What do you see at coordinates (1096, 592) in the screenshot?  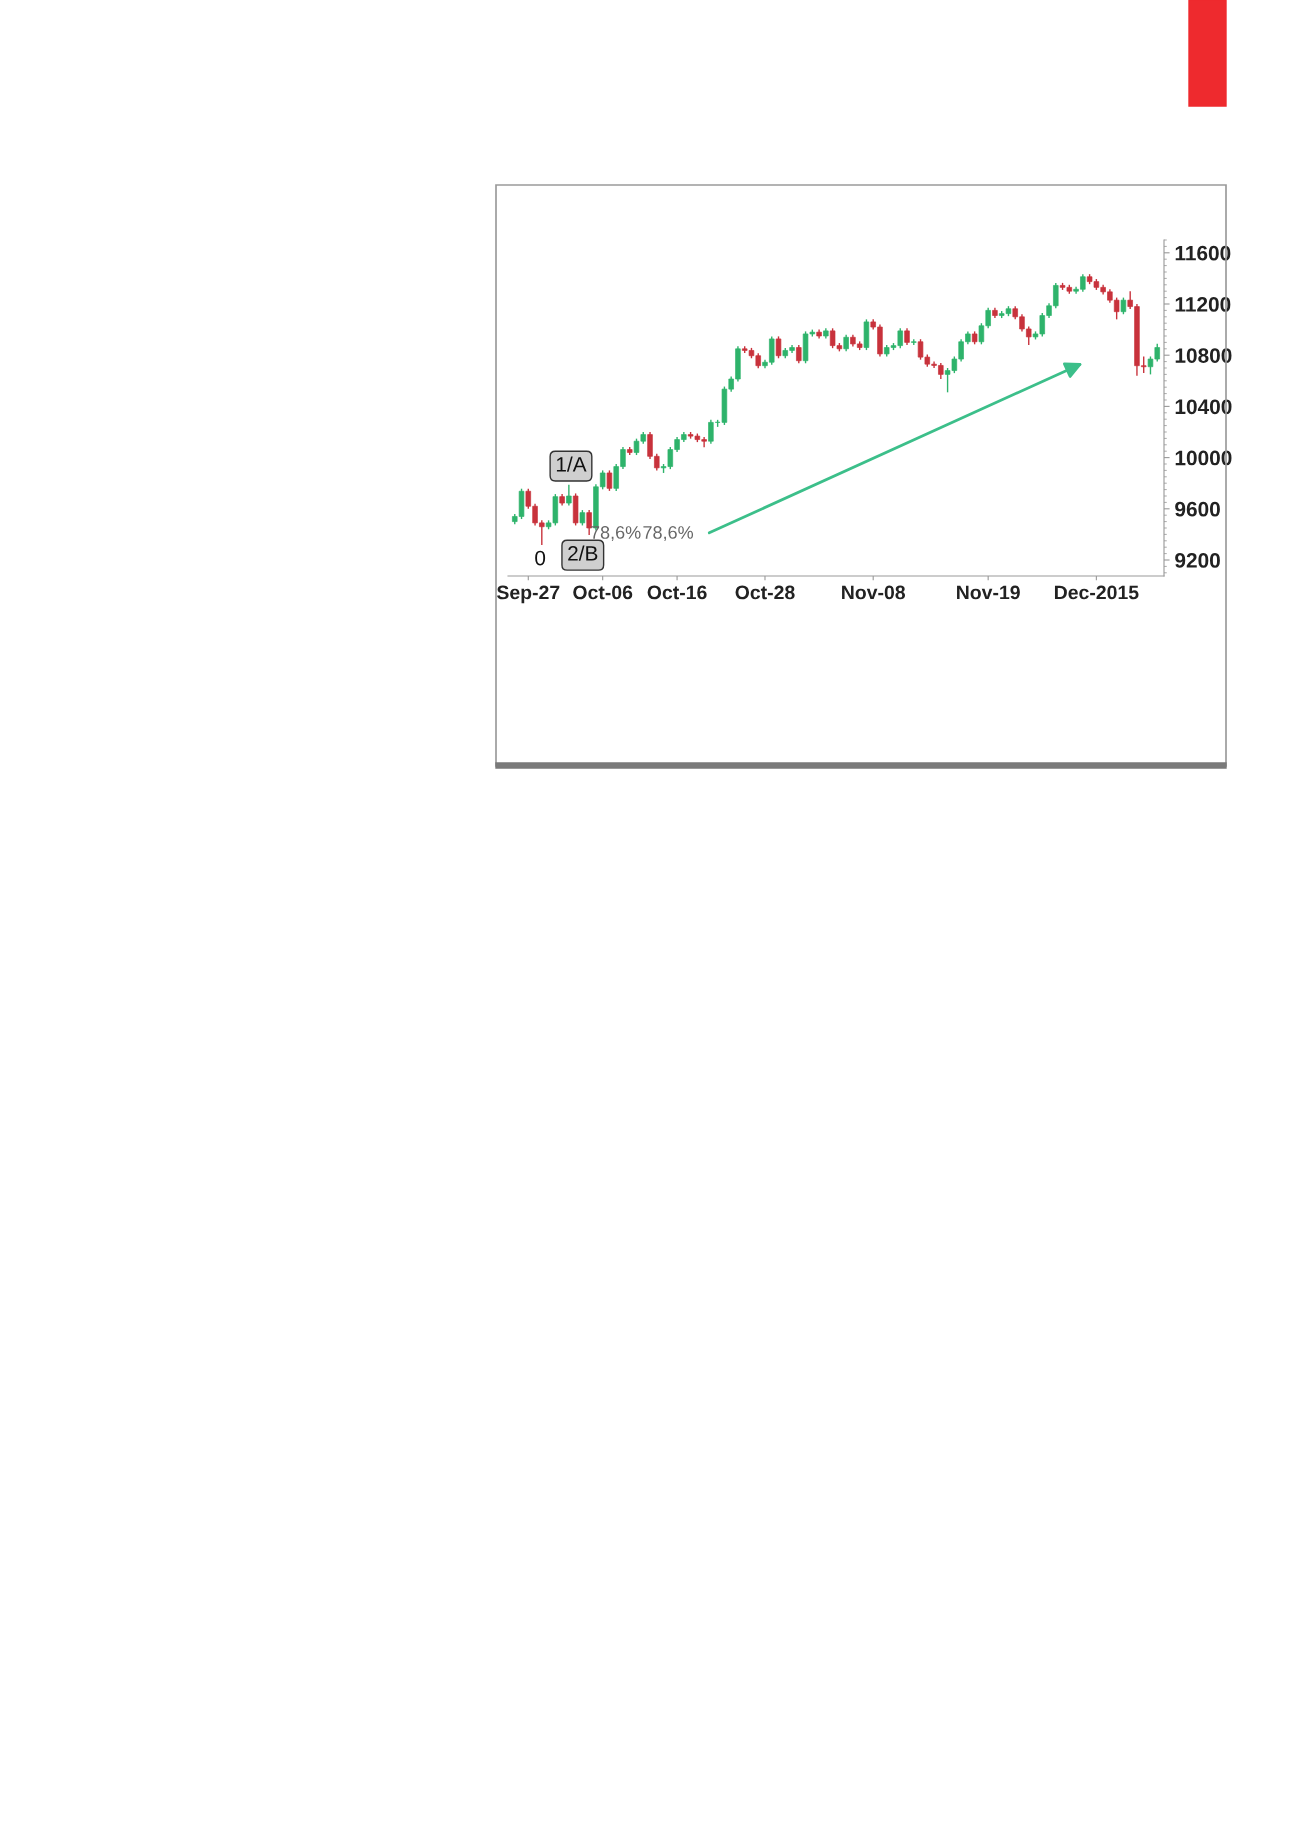 I see `x-tick-label: Dec-2015` at bounding box center [1096, 592].